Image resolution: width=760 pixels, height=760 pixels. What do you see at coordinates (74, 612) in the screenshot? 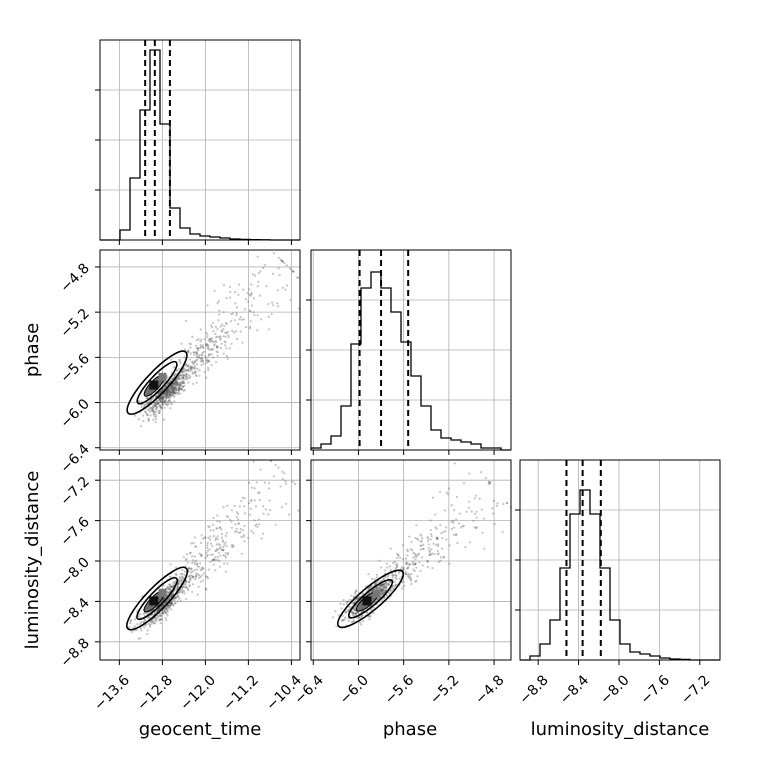
I see `y-tick-label: −8.4` at bounding box center [74, 612].